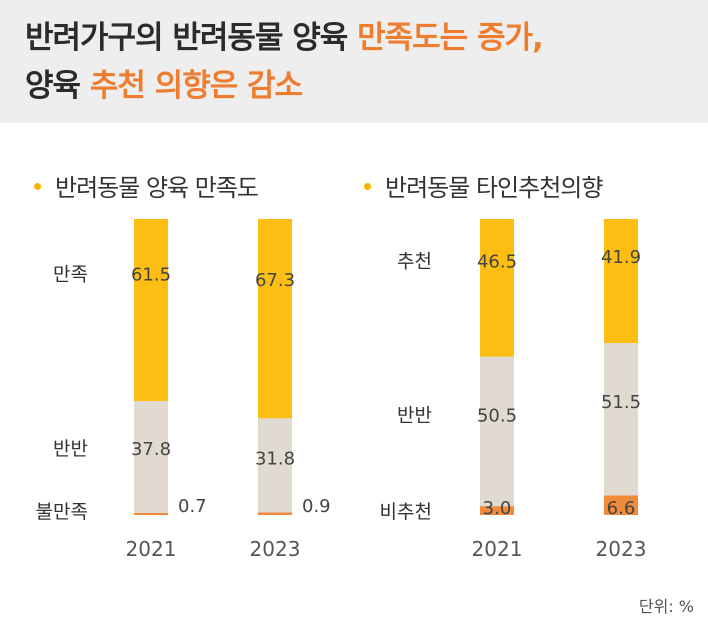 The image size is (708, 635). I want to click on data-label: 46.5, so click(497, 261).